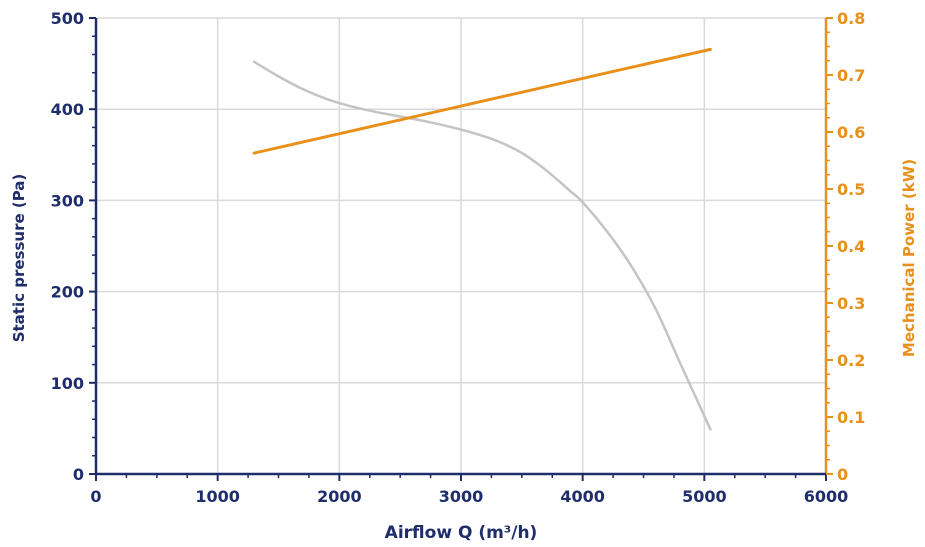 The height and width of the screenshot is (547, 925). Describe the element at coordinates (67, 109) in the screenshot. I see `y-left-tick-label: 400` at that location.